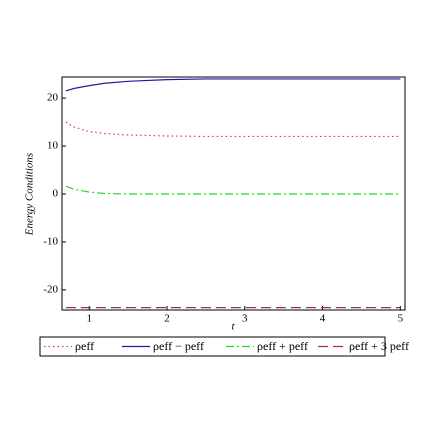  I want to click on legend-label: ρeff − peff, so click(178, 346).